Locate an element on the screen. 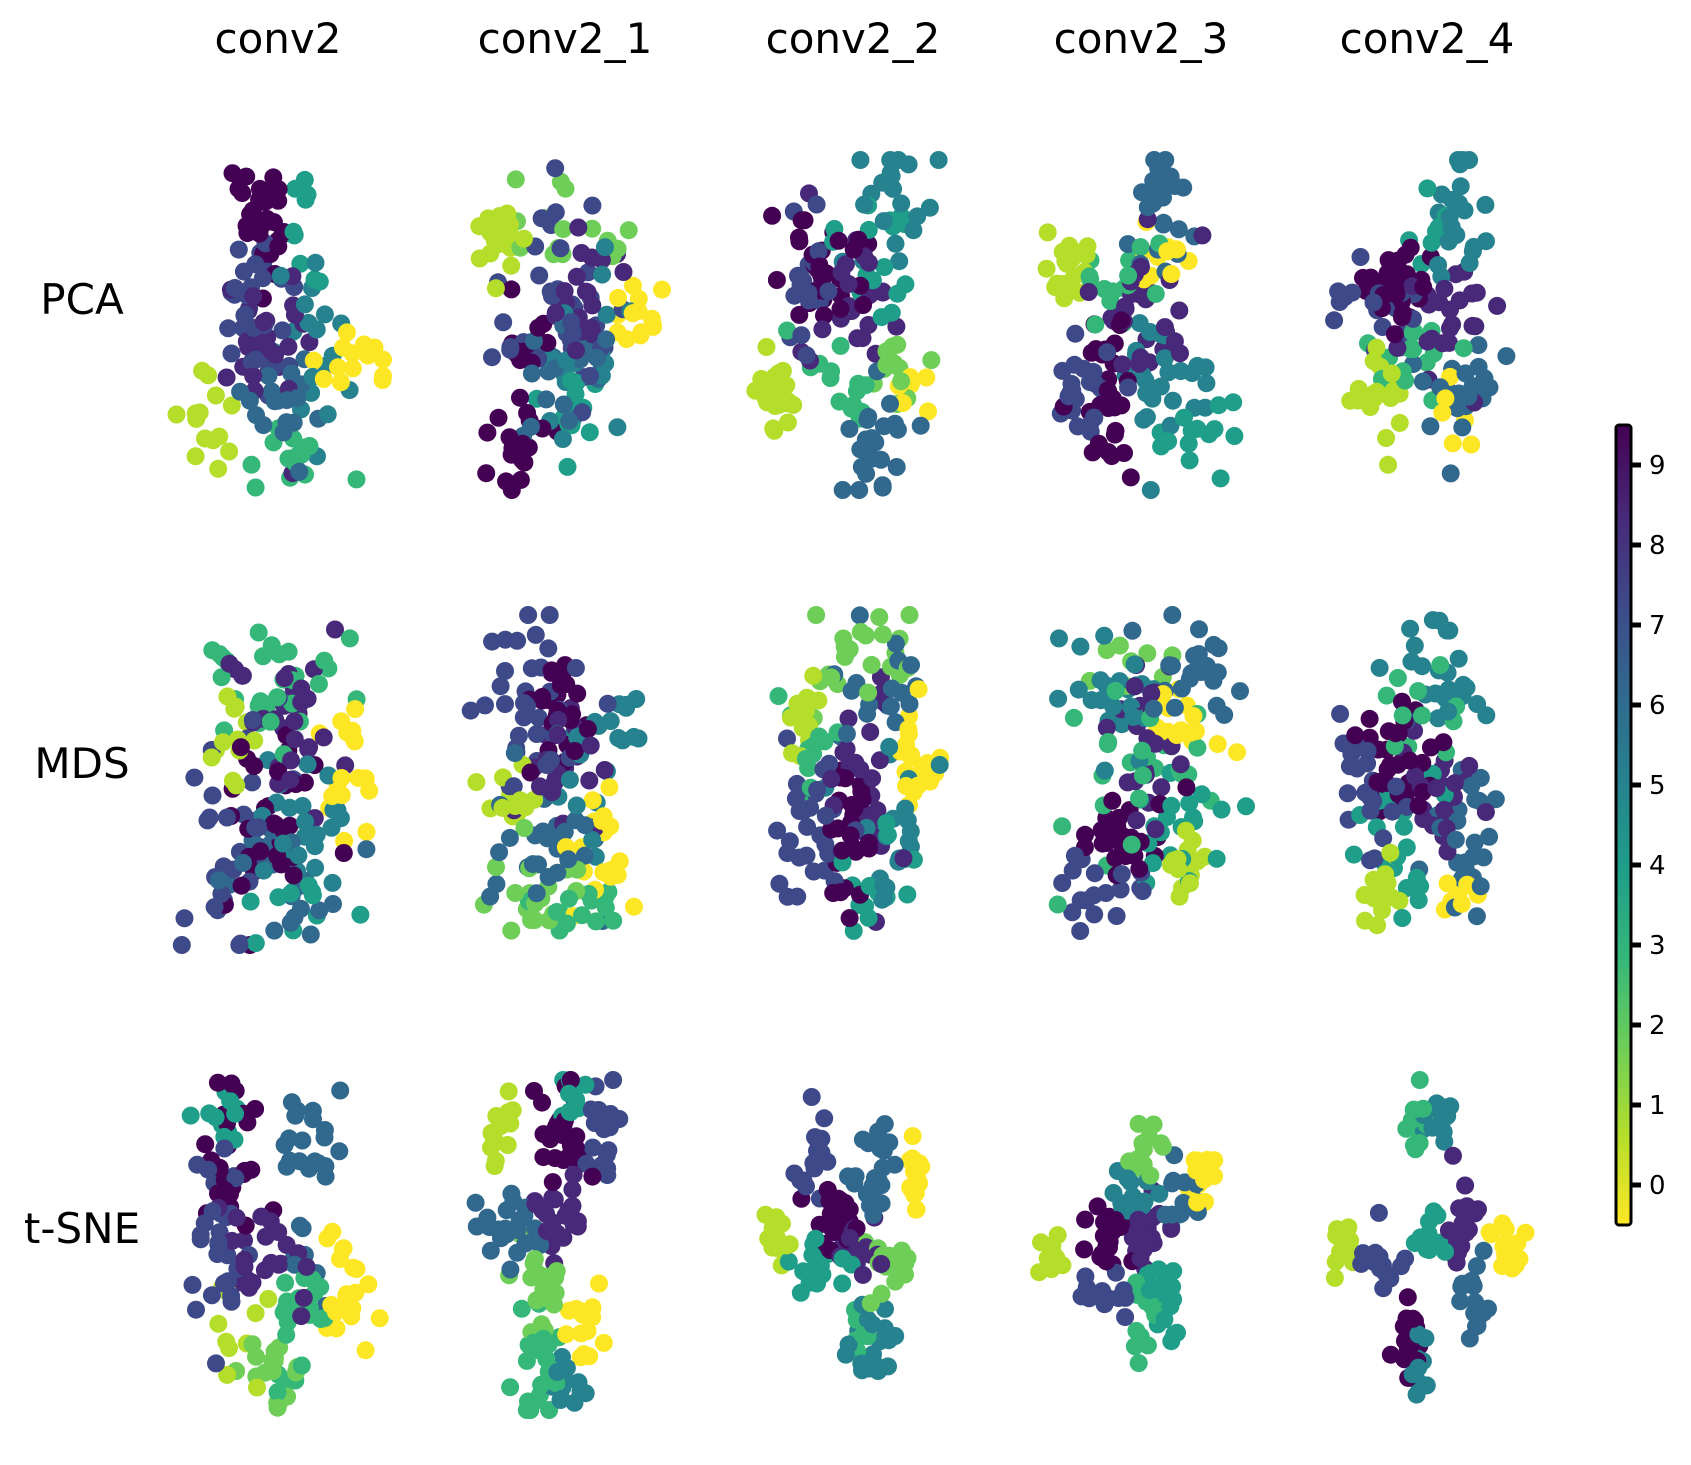 This screenshot has width=1691, height=1465. column-title-conv2-2: conv2_2 is located at coordinates (853, 38).